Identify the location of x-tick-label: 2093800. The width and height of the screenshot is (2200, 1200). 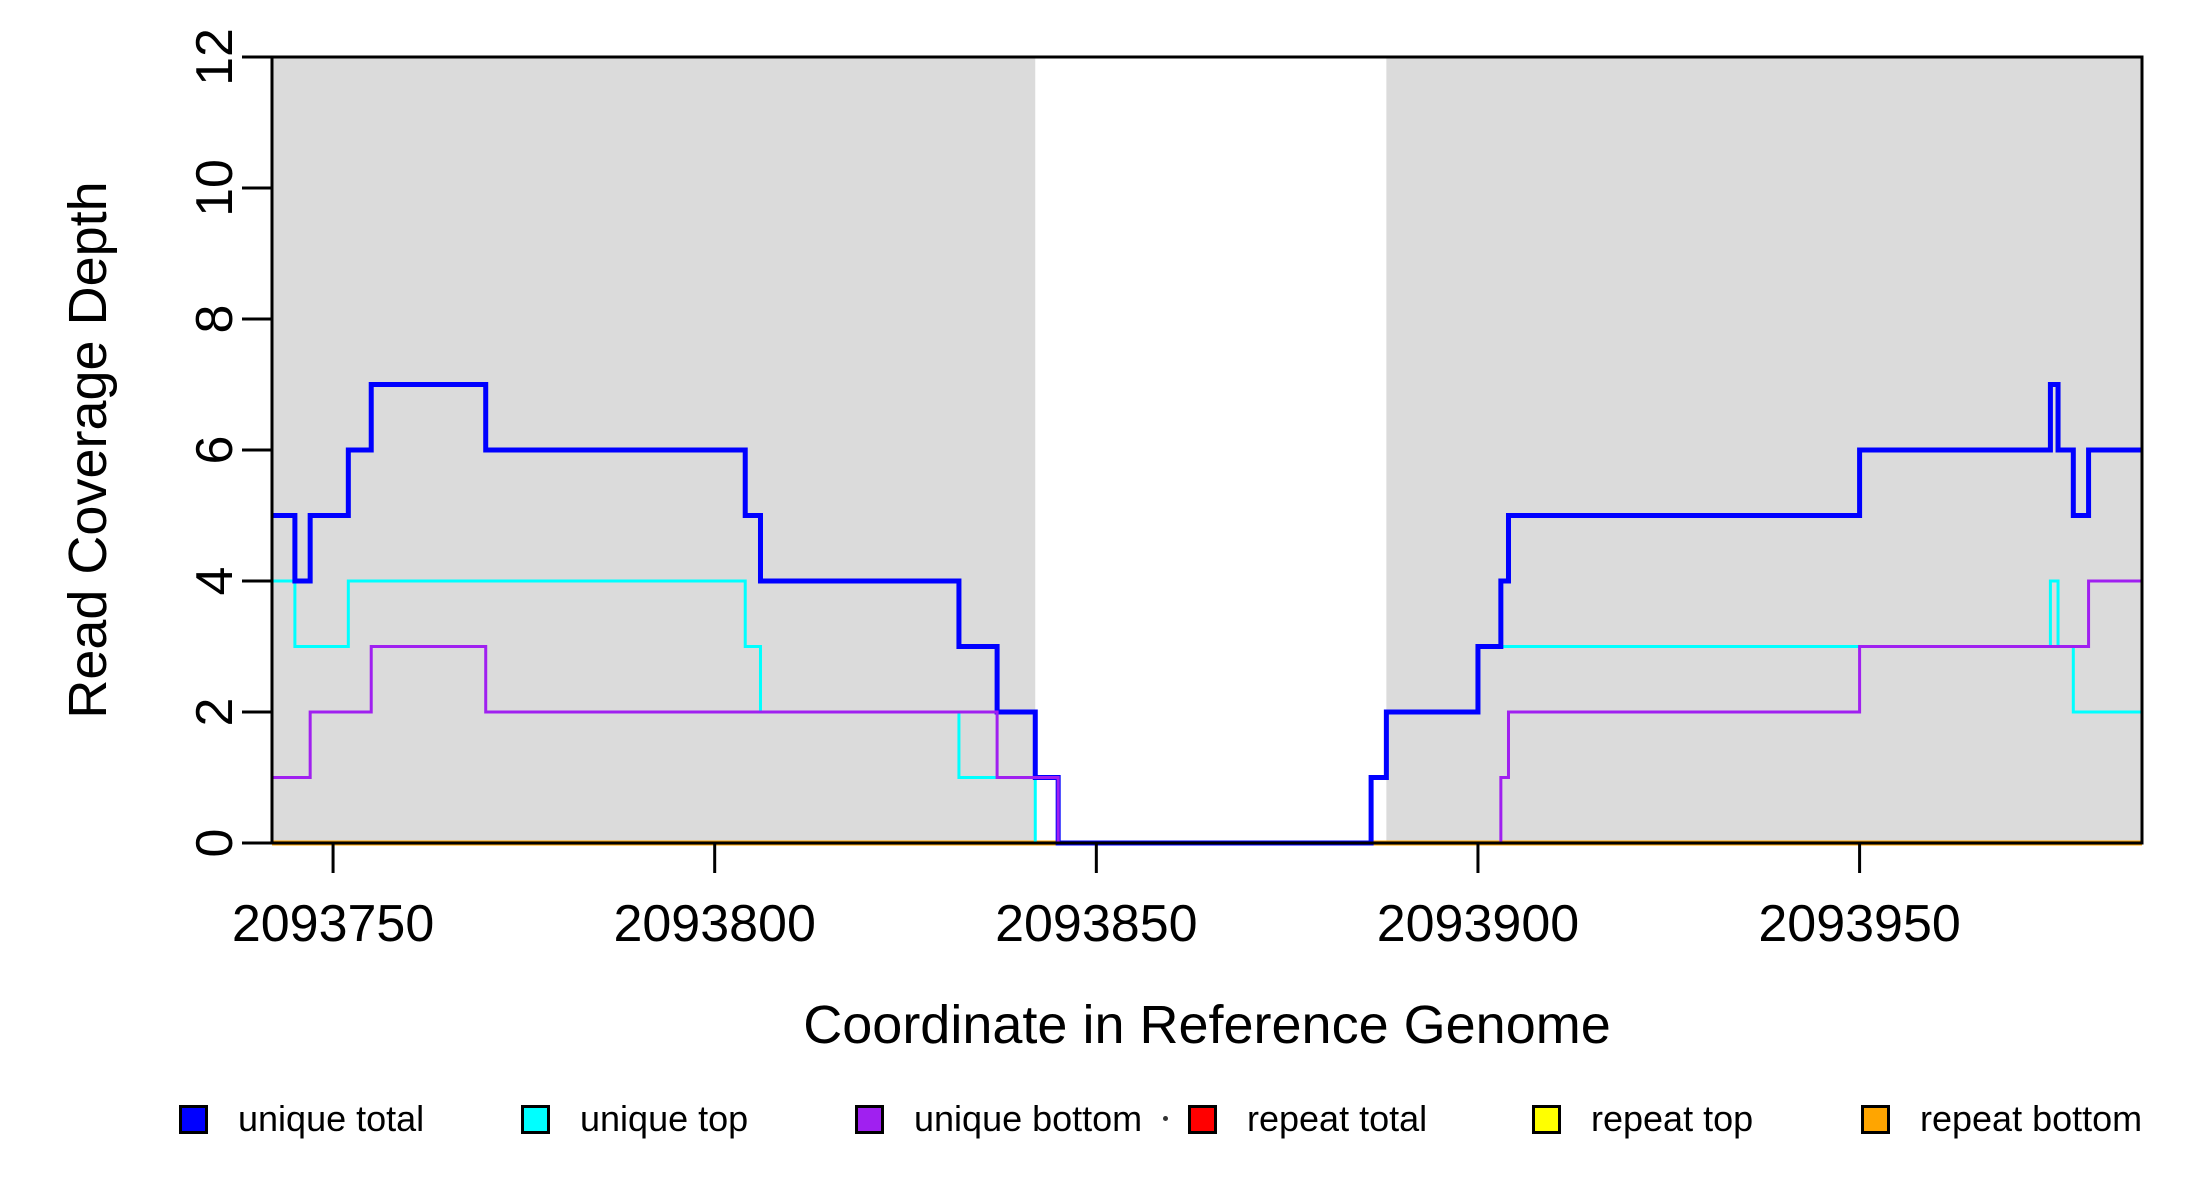
(714, 924).